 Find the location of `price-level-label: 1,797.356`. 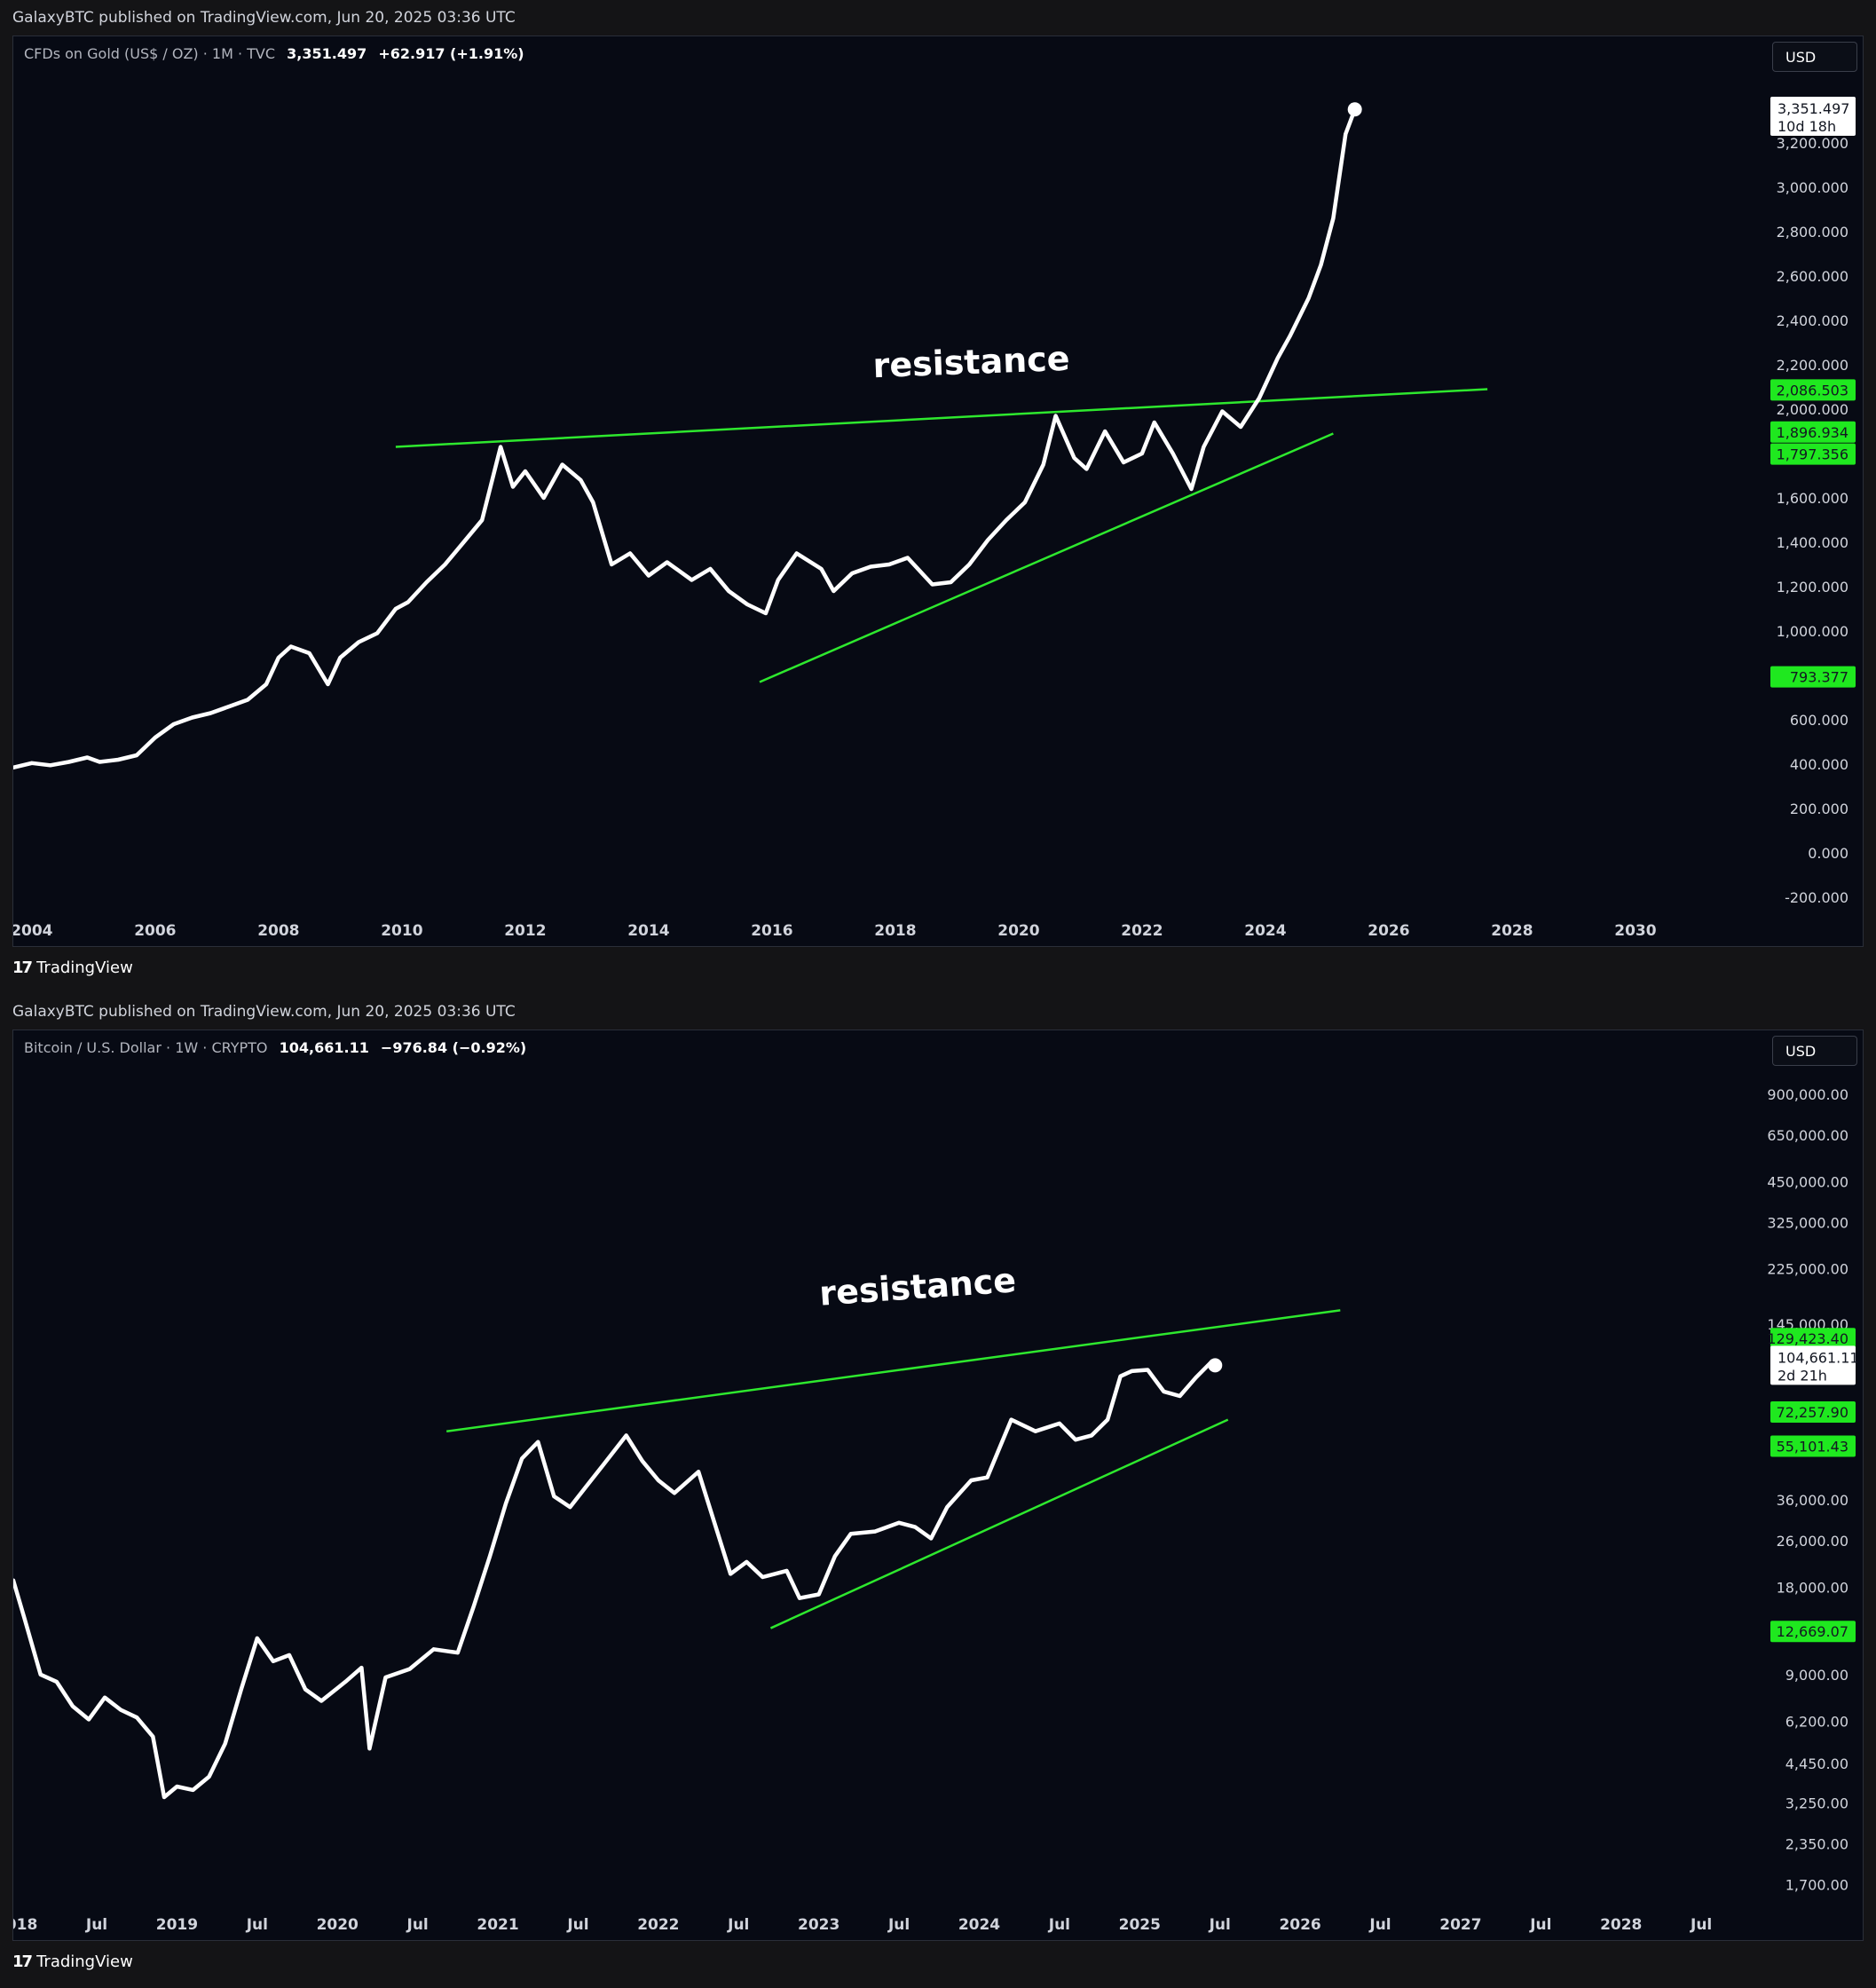

price-level-label: 1,797.356 is located at coordinates (1813, 454).